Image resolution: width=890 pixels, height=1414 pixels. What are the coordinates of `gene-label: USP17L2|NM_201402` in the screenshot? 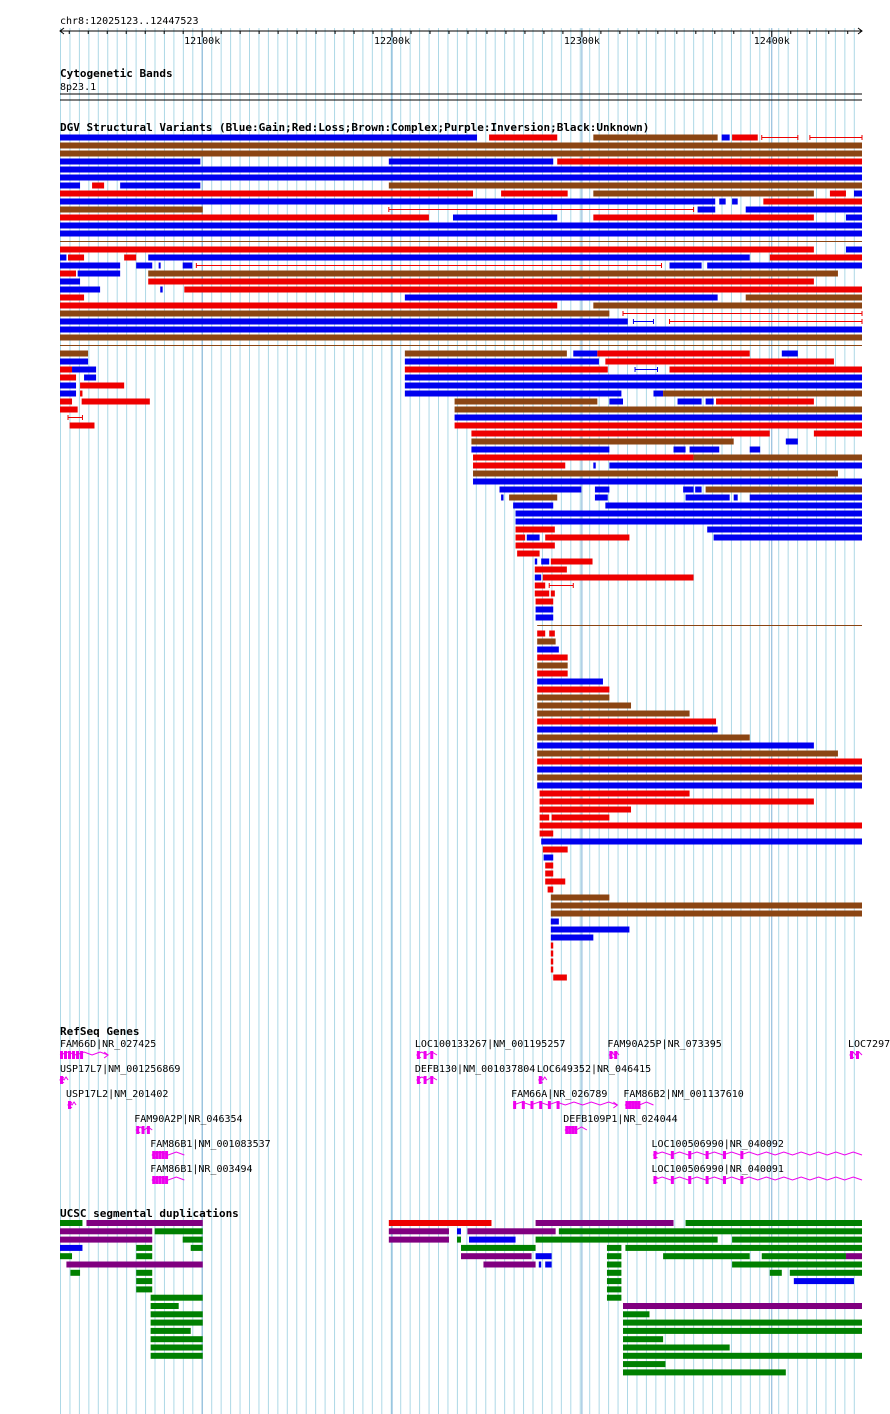 It's located at (117, 1094).